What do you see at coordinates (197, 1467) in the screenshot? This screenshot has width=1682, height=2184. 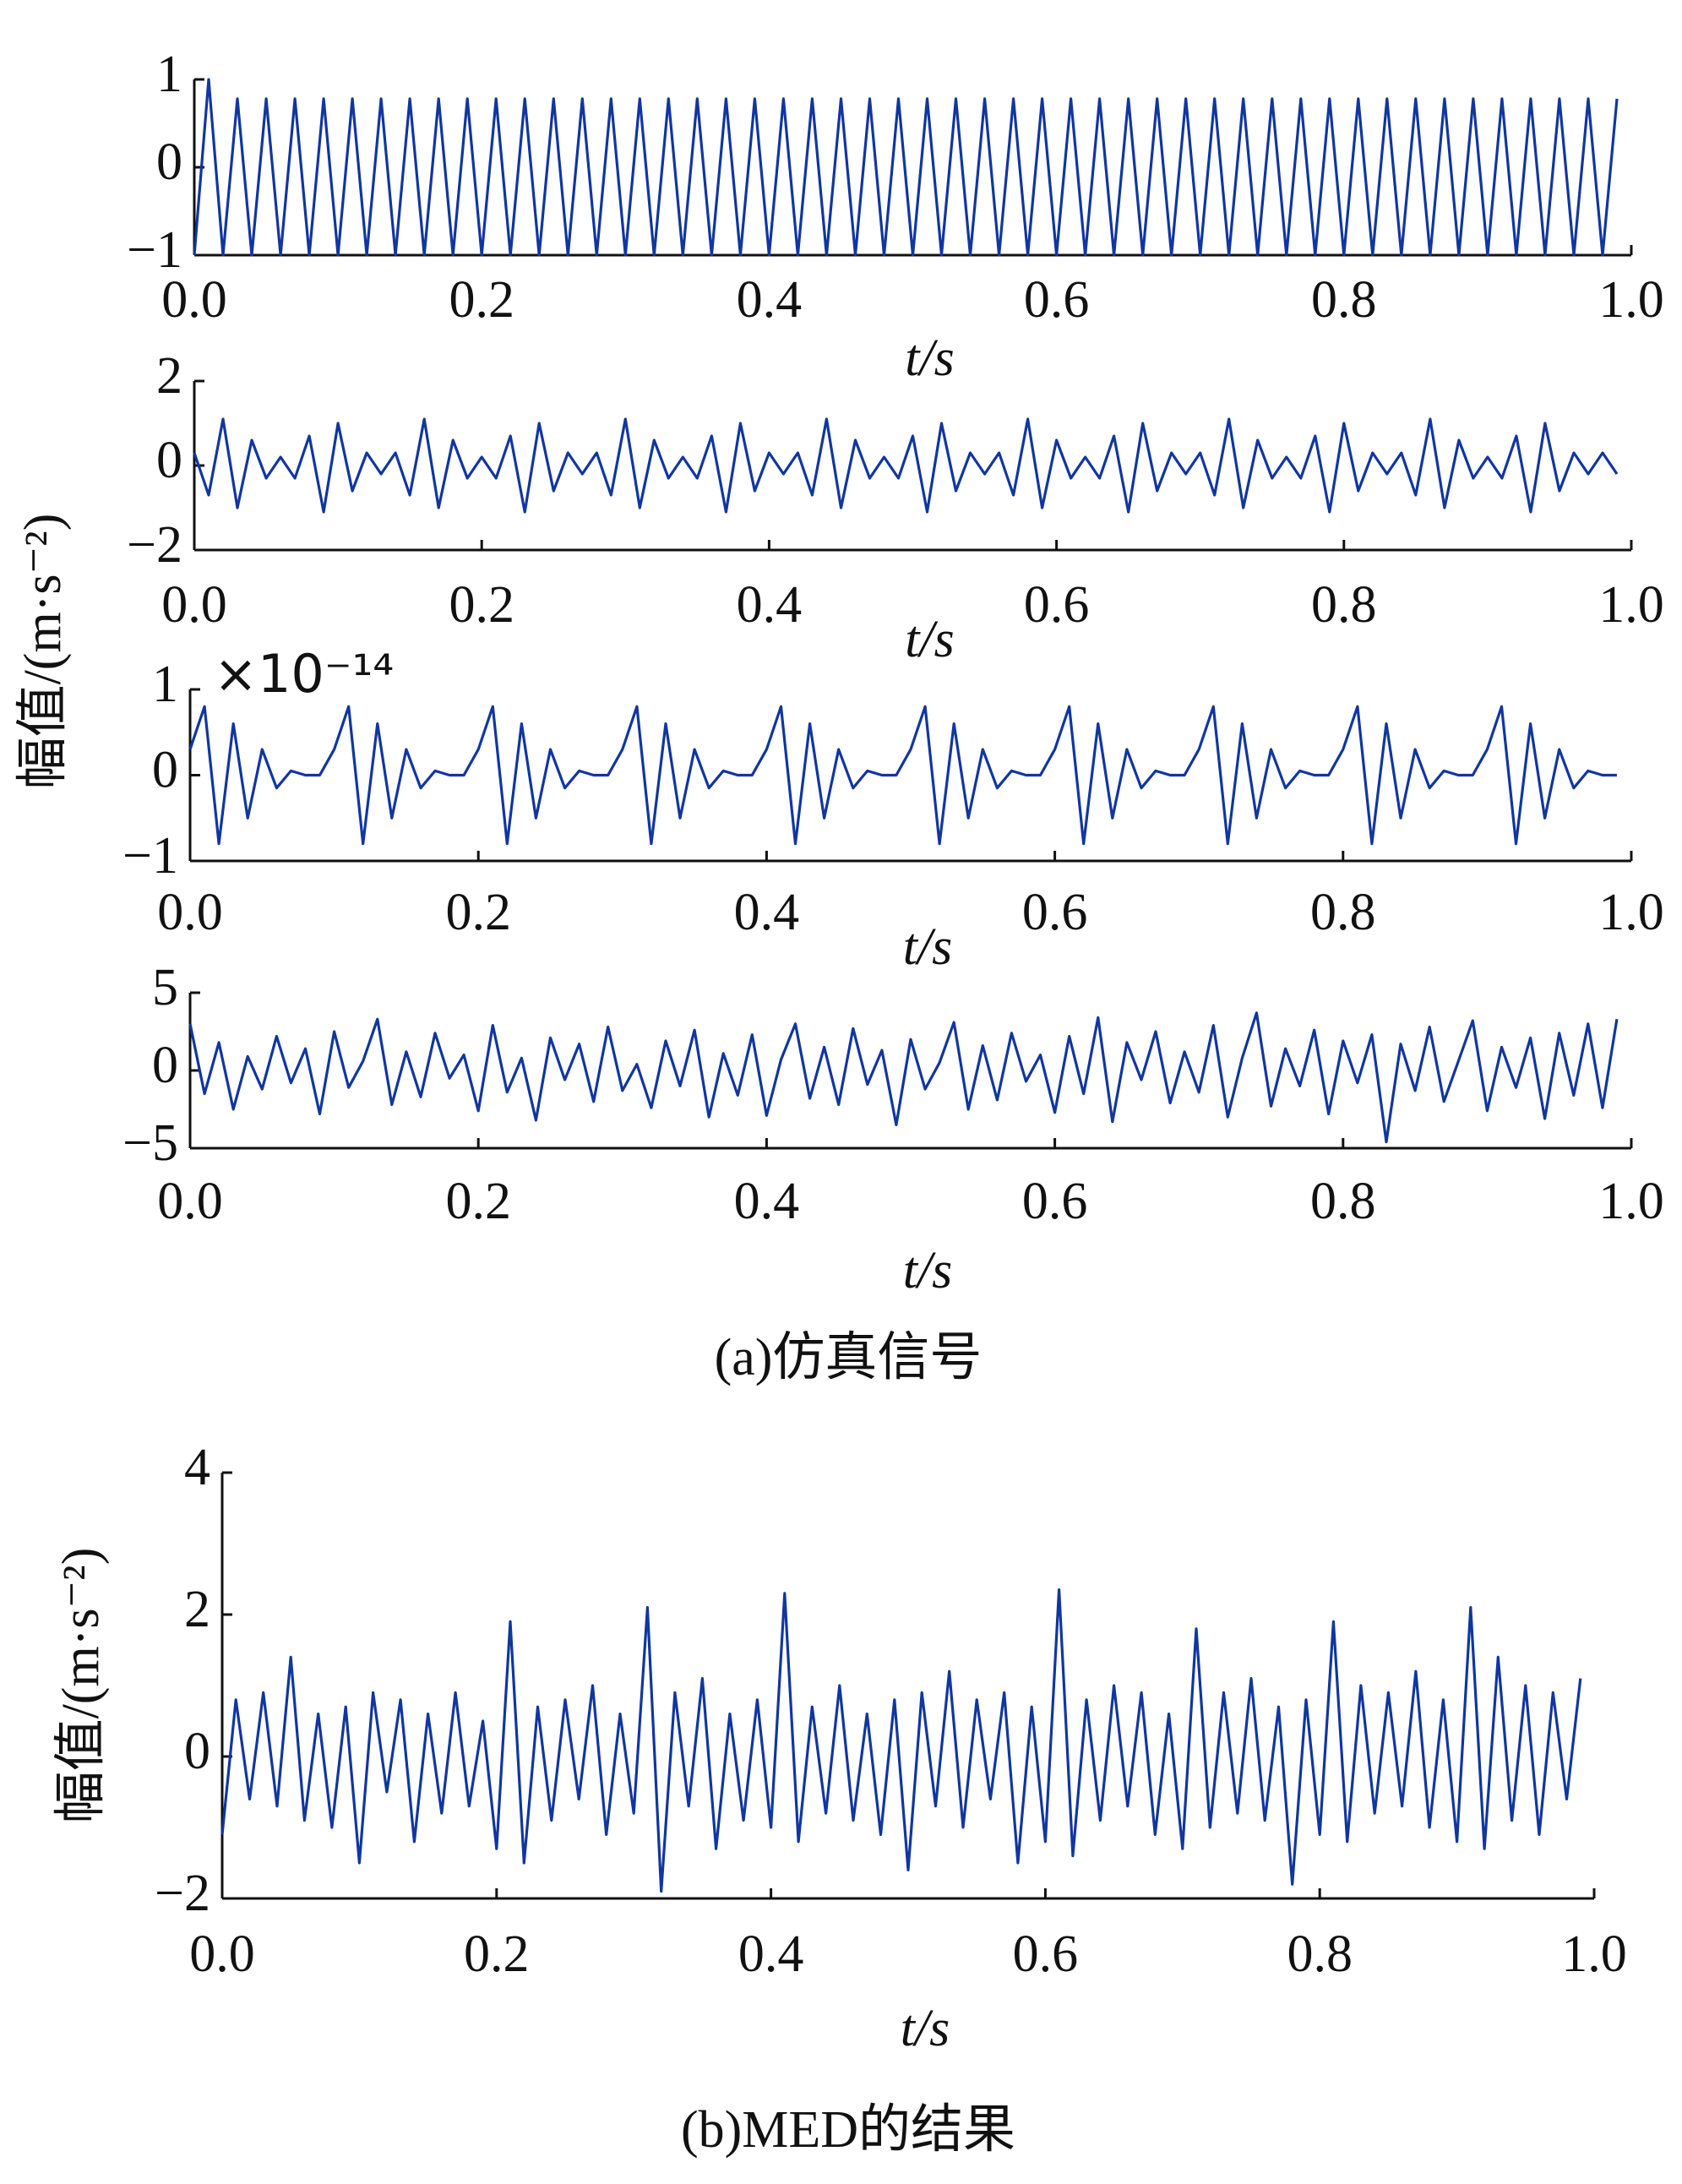 I see `y-tick-label: 4` at bounding box center [197, 1467].